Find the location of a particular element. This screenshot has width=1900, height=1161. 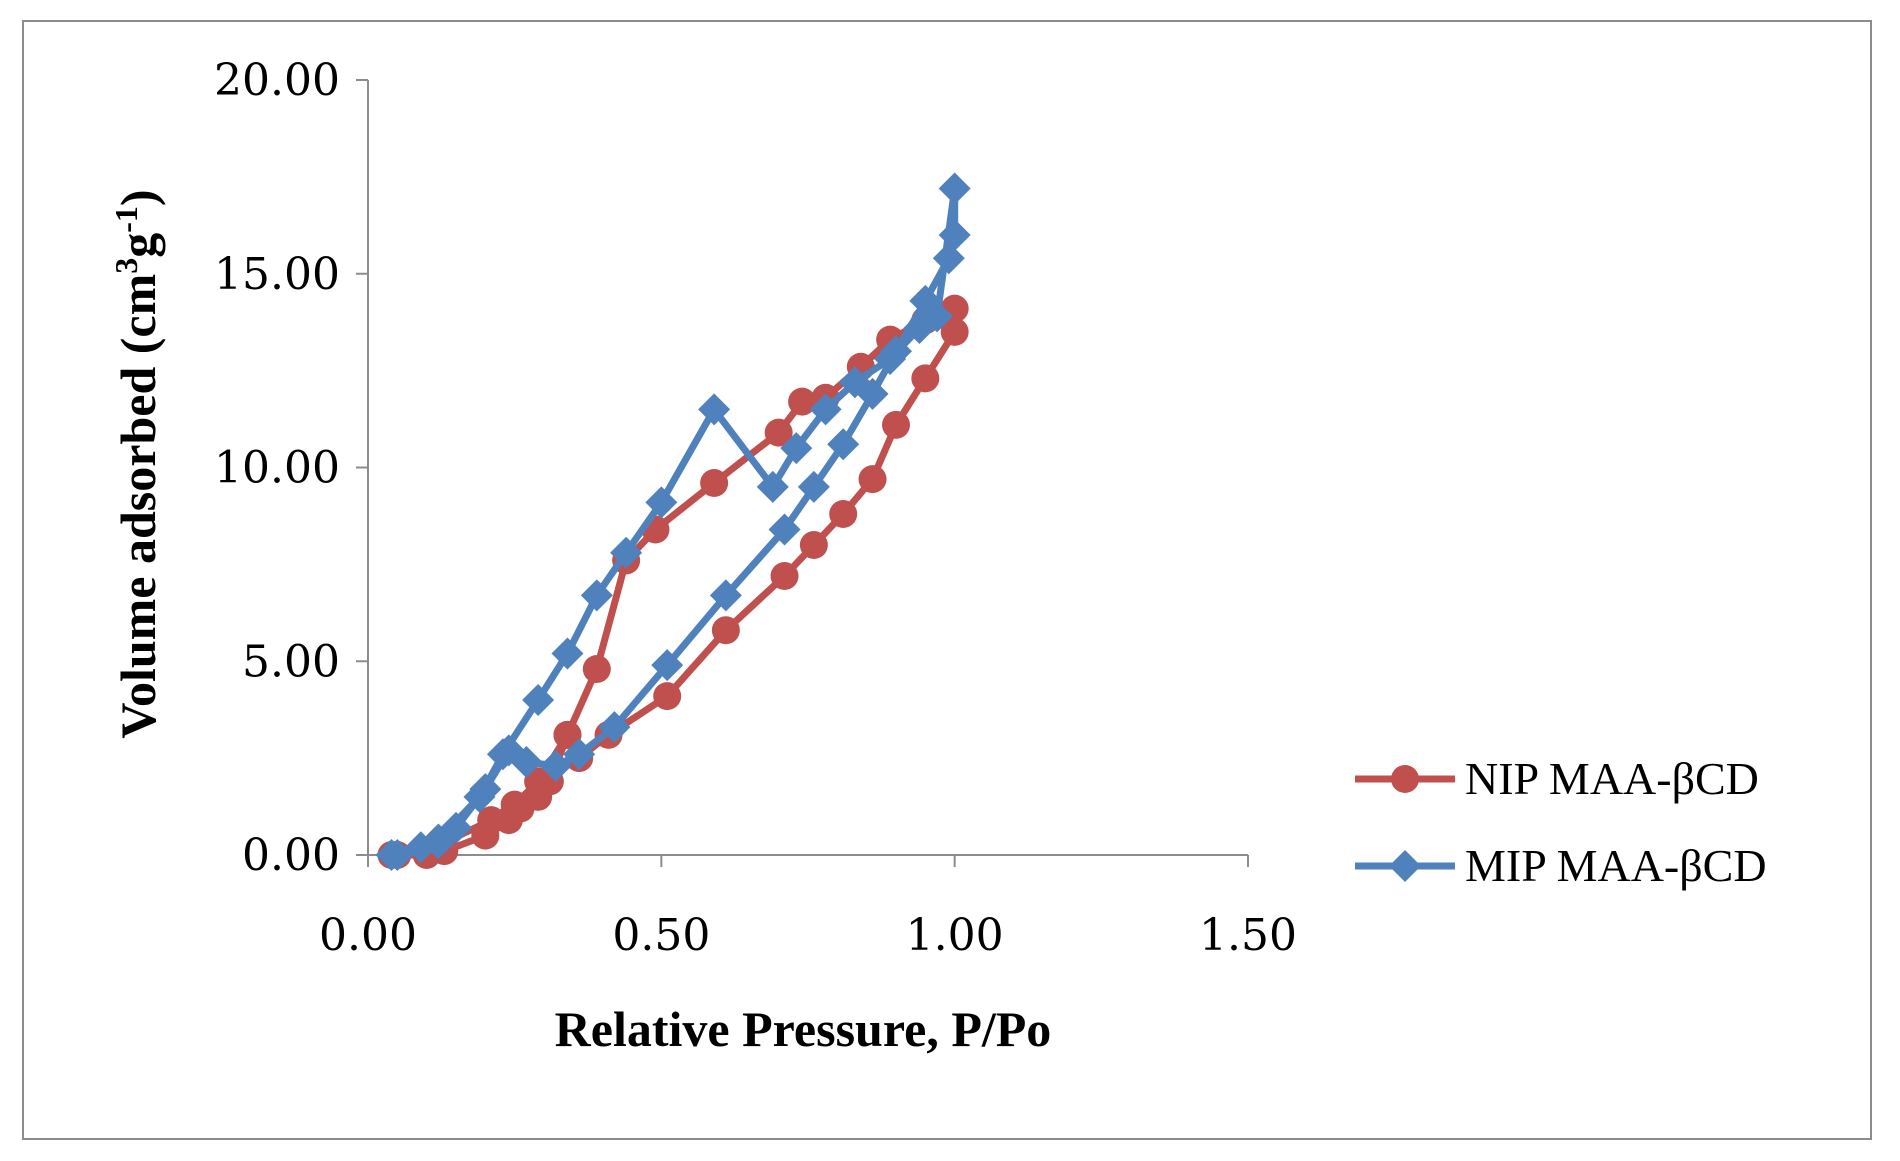

x-tick-label: 0.00 is located at coordinates (368, 935).